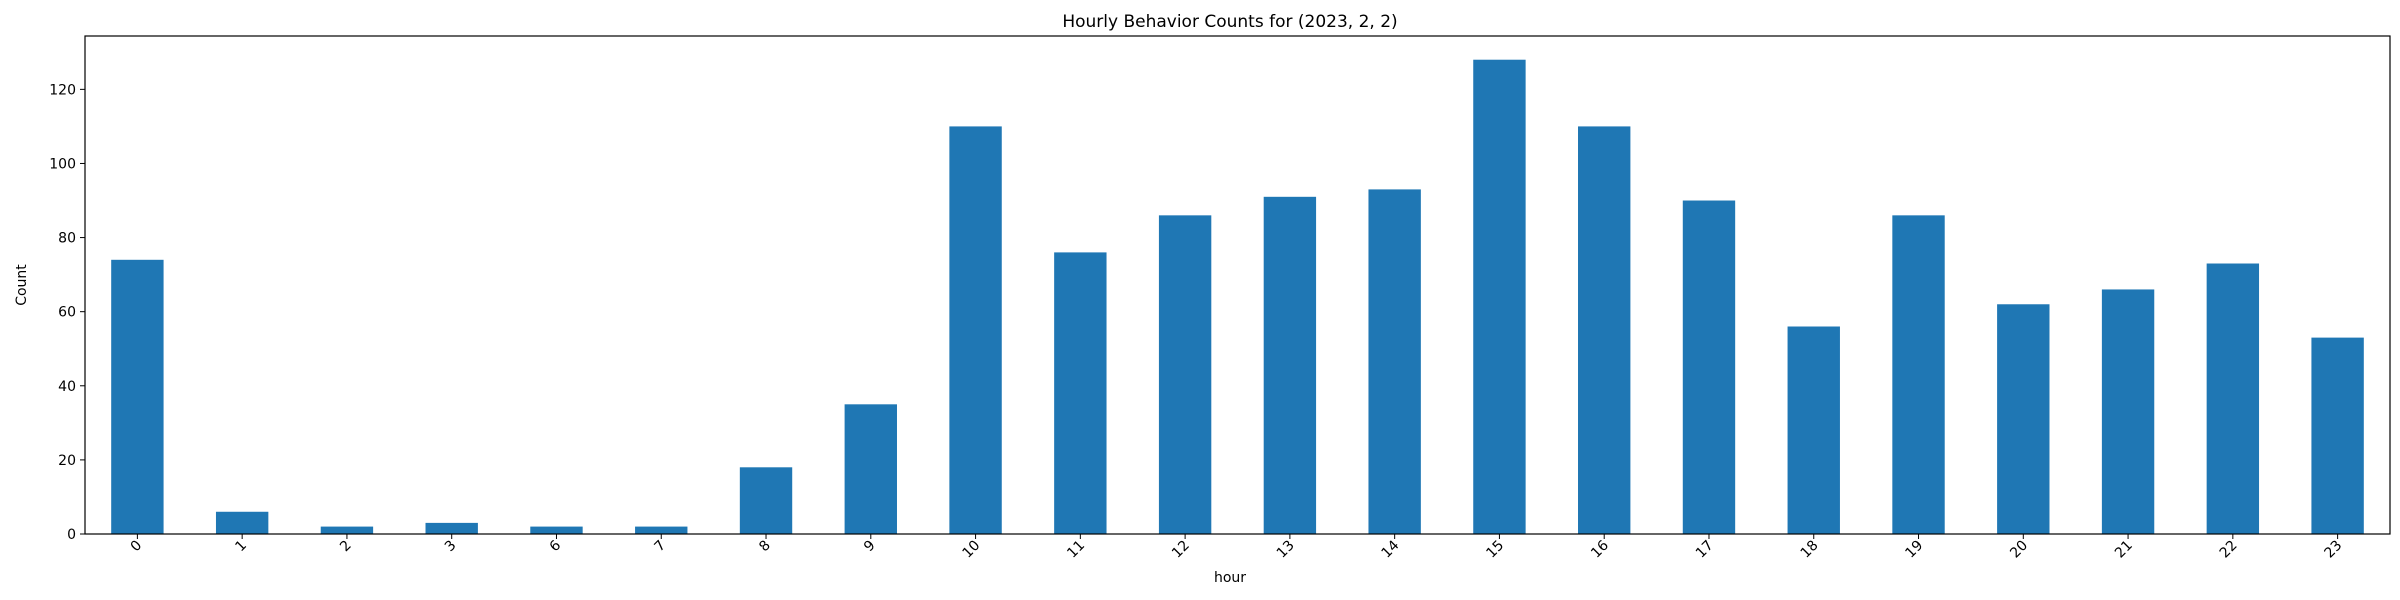 The image size is (2400, 600). What do you see at coordinates (1810, 550) in the screenshot?
I see `x-tick-label: 18` at bounding box center [1810, 550].